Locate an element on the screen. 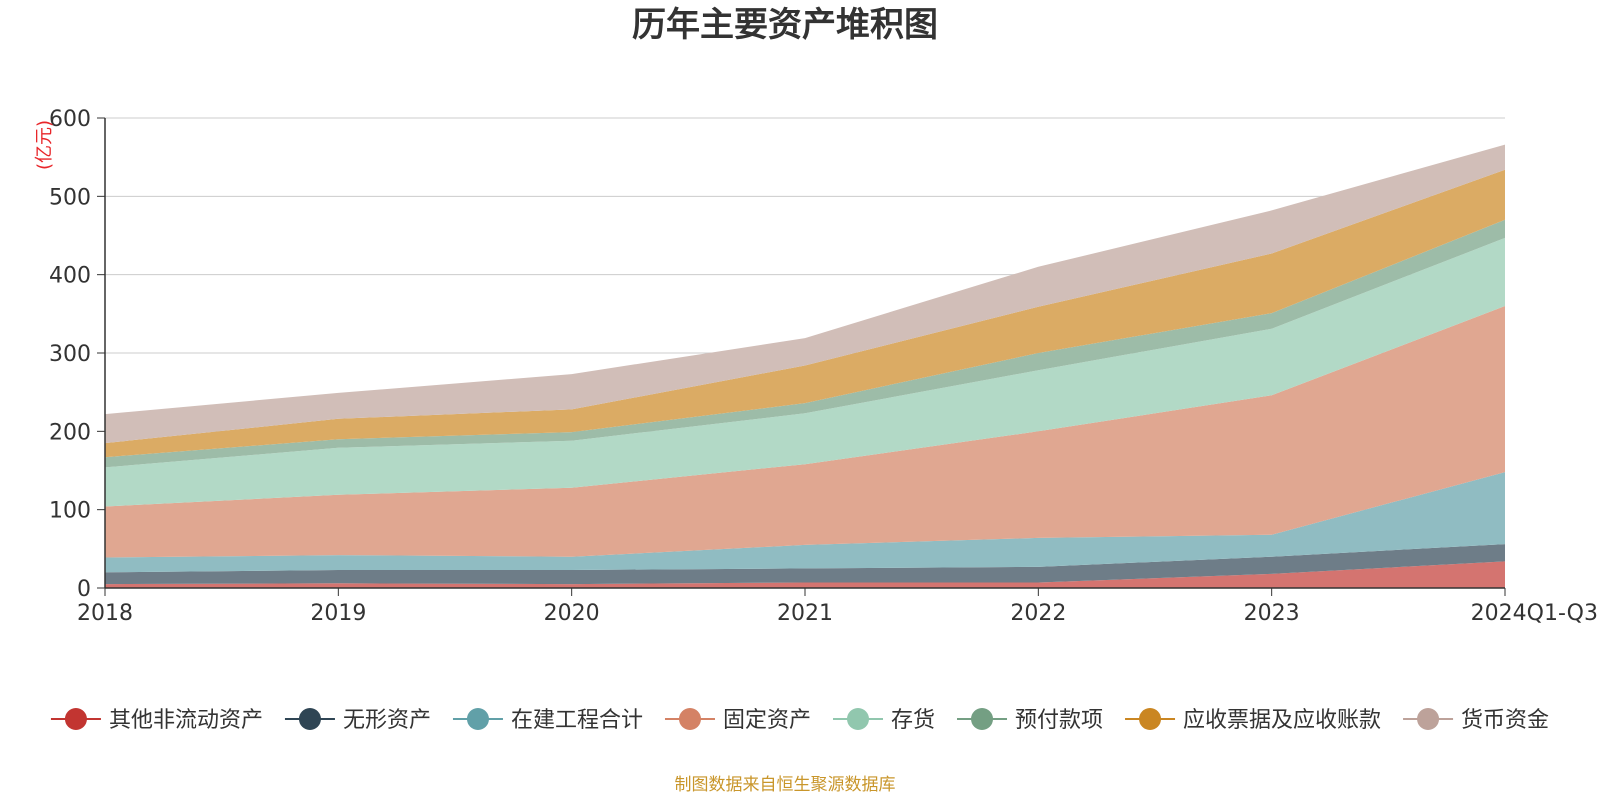 This screenshot has height=800, width=1600. legend-item-1: 无形资产 is located at coordinates (357, 720).